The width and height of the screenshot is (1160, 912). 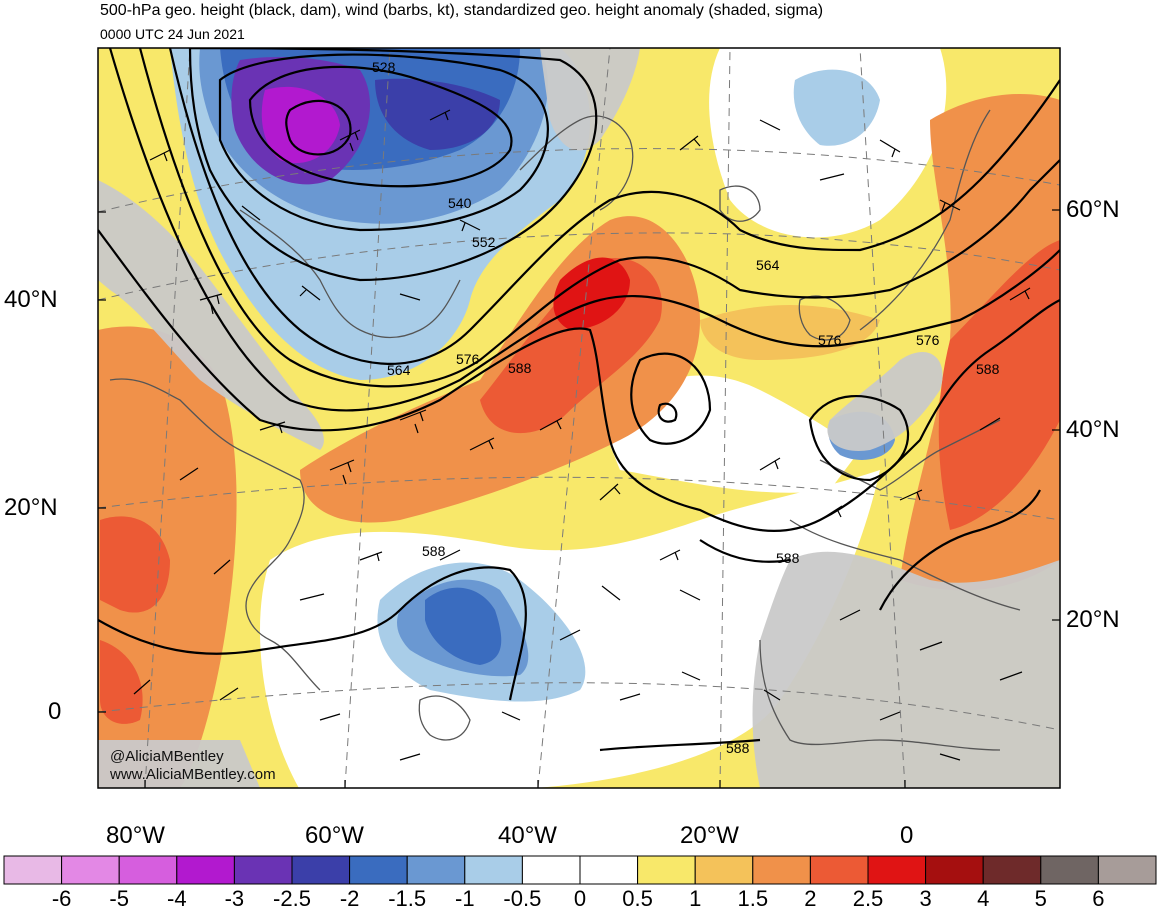 I want to click on colorbar-tick-label: 2.5, so click(x=868, y=898).